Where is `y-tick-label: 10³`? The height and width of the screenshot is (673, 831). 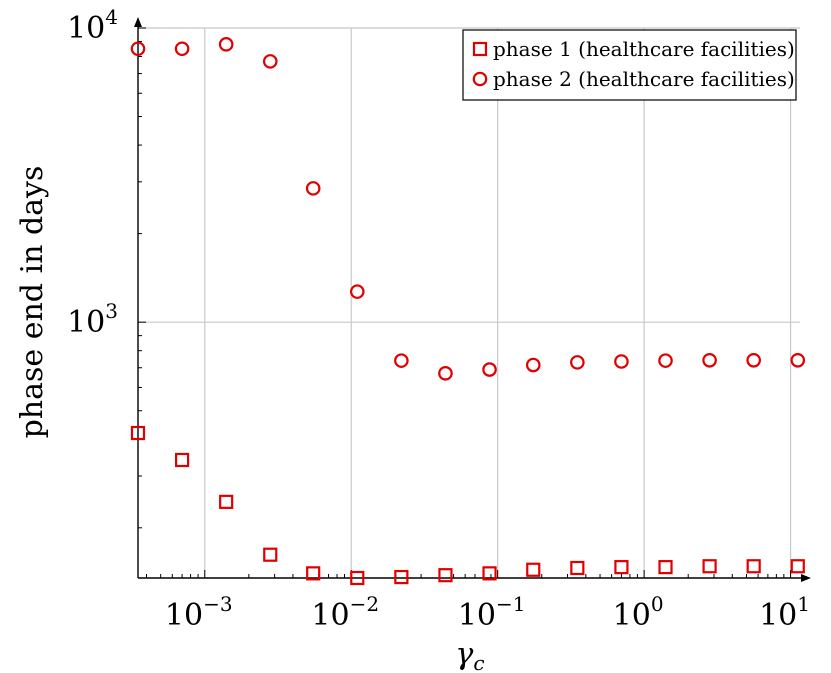 y-tick-label: 10³ is located at coordinates (92, 319).